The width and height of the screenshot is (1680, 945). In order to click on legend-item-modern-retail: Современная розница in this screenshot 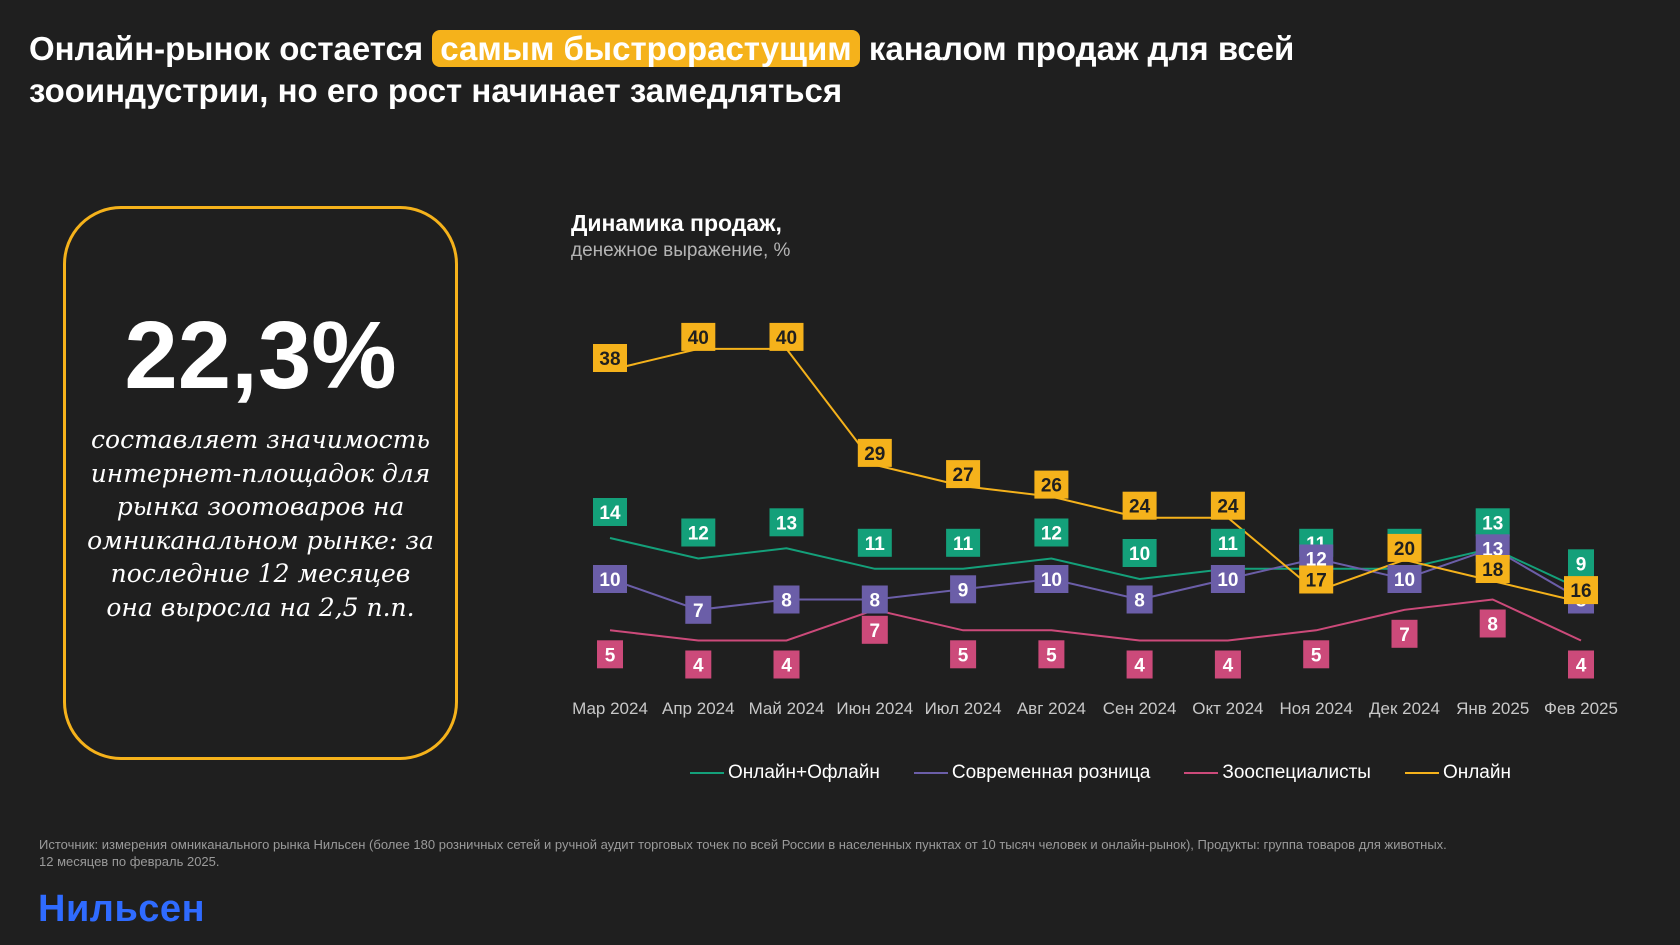, I will do `click(1031, 773)`.